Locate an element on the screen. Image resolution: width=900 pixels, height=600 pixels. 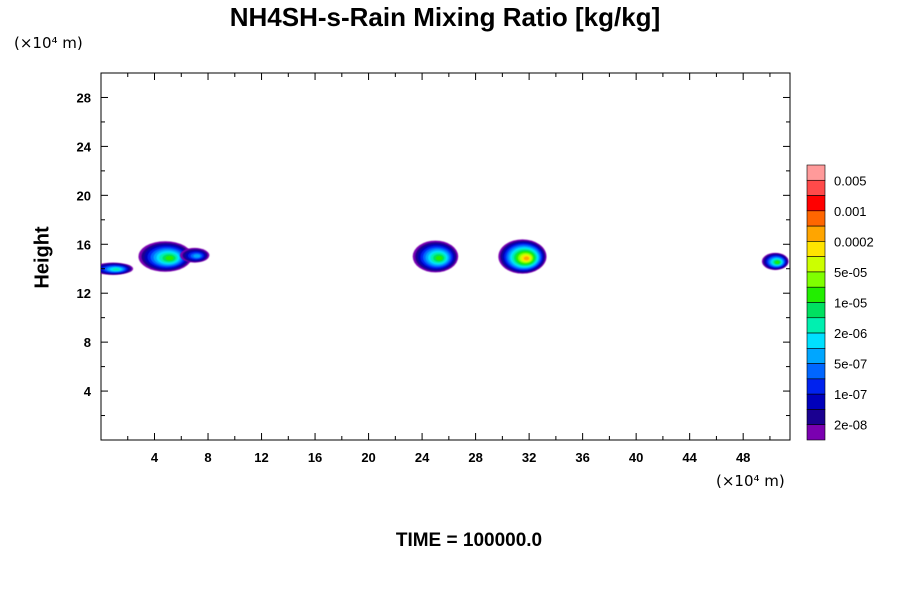
x-tick-label: 20 is located at coordinates (368, 457).